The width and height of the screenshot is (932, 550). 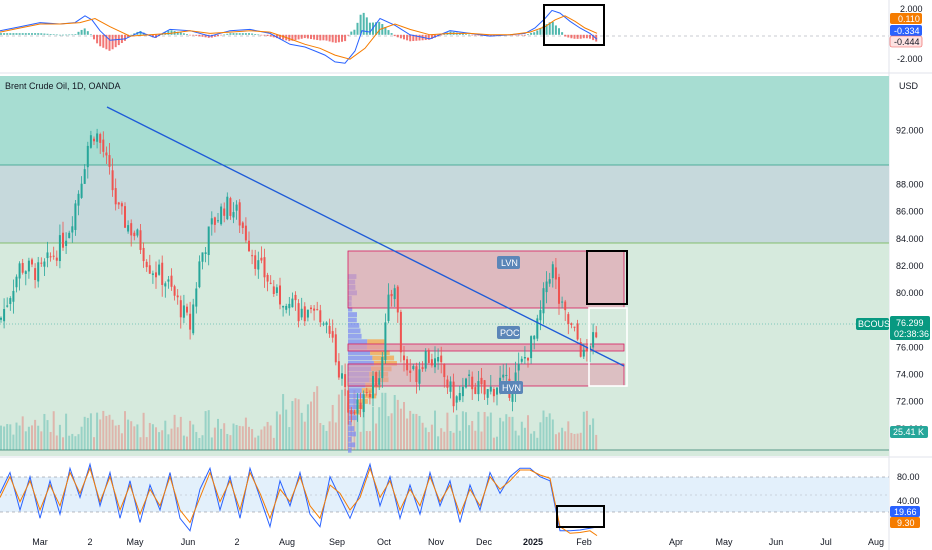 What do you see at coordinates (872, 324) in the screenshot?
I see `symbol-badge` at bounding box center [872, 324].